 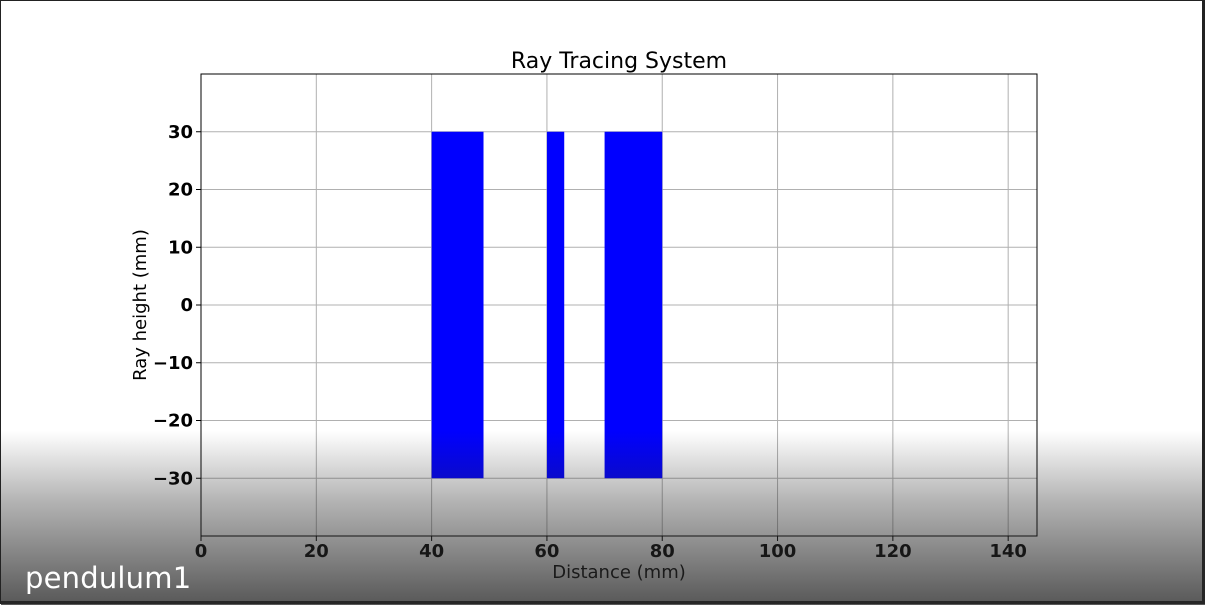 What do you see at coordinates (180, 132) in the screenshot?
I see `y-tick-label-6: 30` at bounding box center [180, 132].